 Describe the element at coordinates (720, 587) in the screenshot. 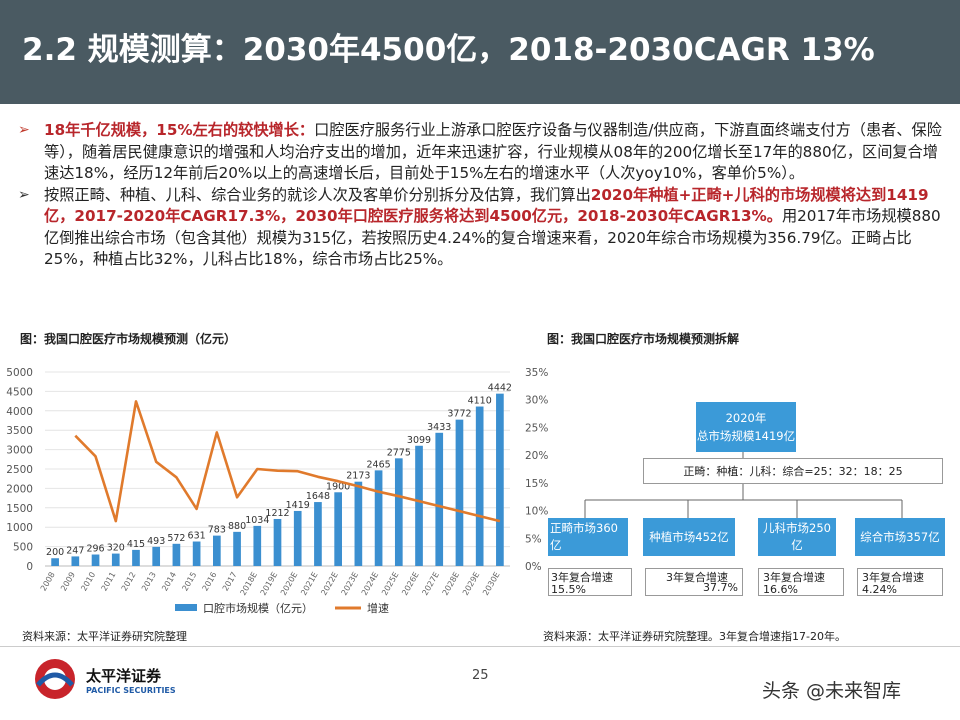

I see `note-value: 37.7%` at that location.